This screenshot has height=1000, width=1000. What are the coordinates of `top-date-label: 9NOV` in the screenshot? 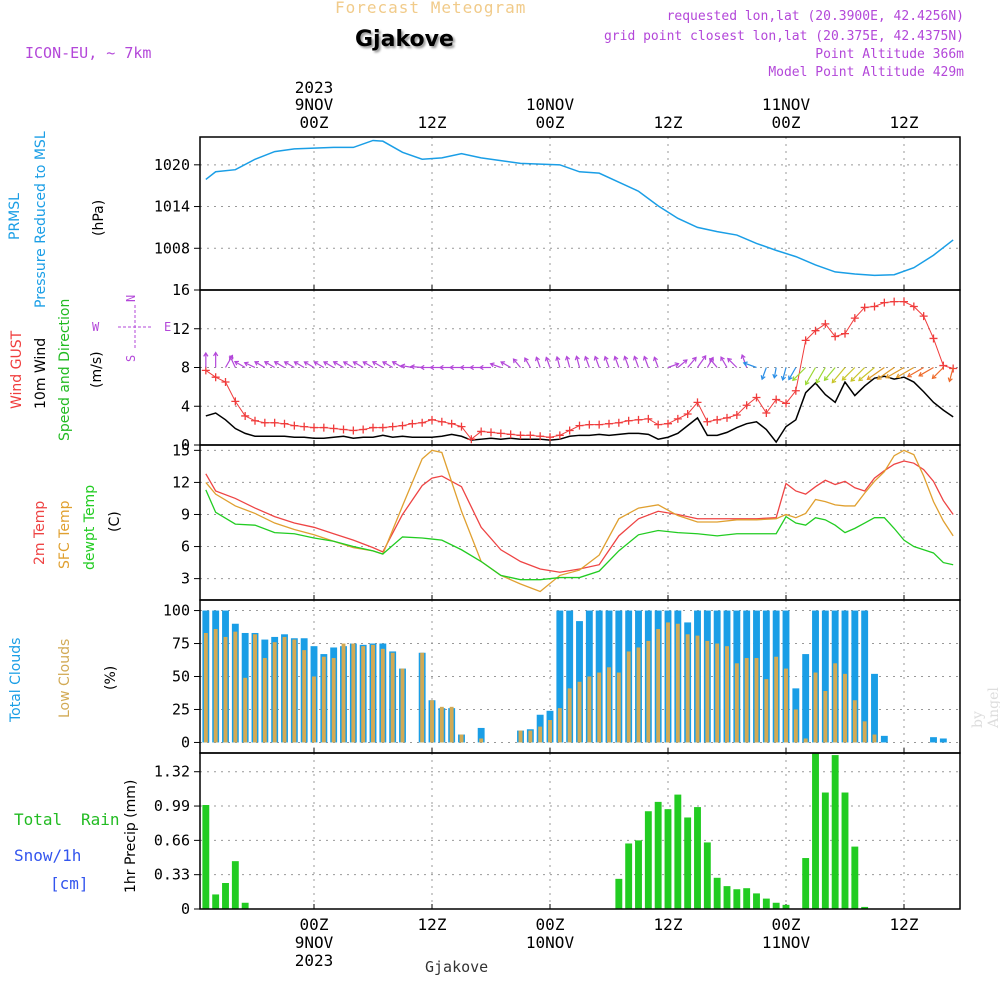 It's located at (314, 104).